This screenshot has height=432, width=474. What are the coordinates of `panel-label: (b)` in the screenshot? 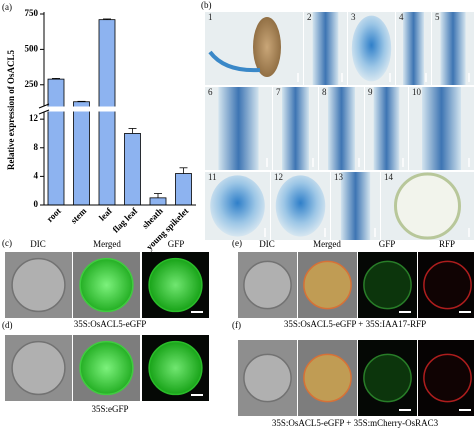 It's located at (206, 5).